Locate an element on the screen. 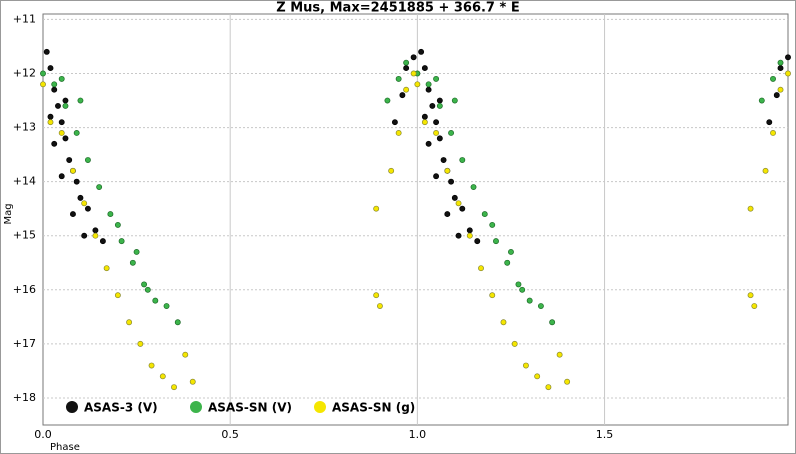  y-tick-label: +17 is located at coordinates (24, 343).